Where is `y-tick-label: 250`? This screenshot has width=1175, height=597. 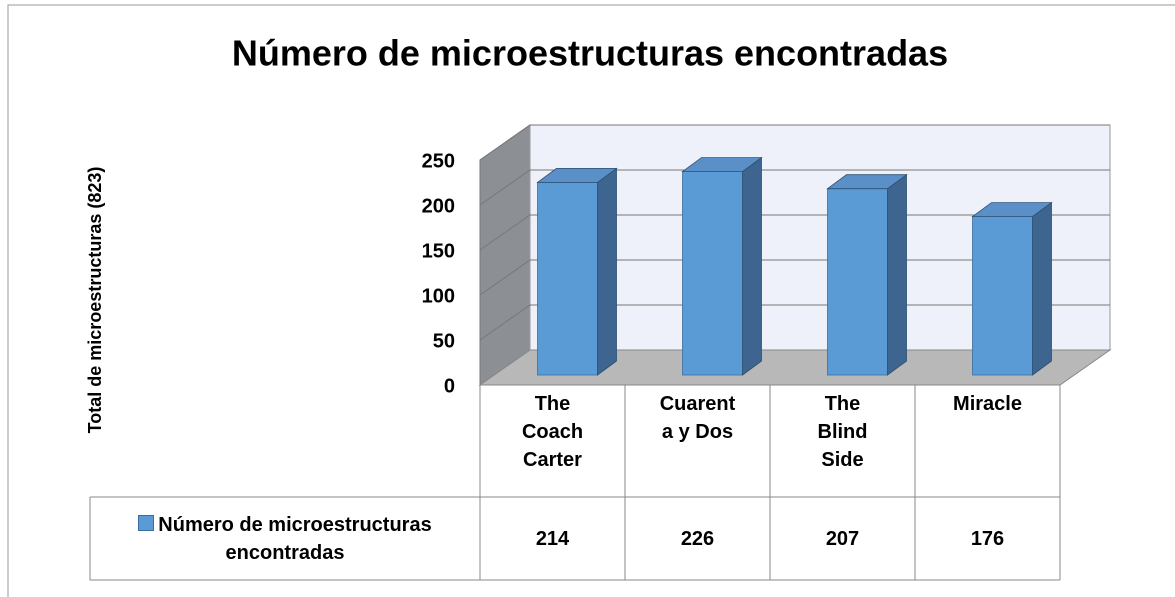 y-tick-label: 250 is located at coordinates (438, 161).